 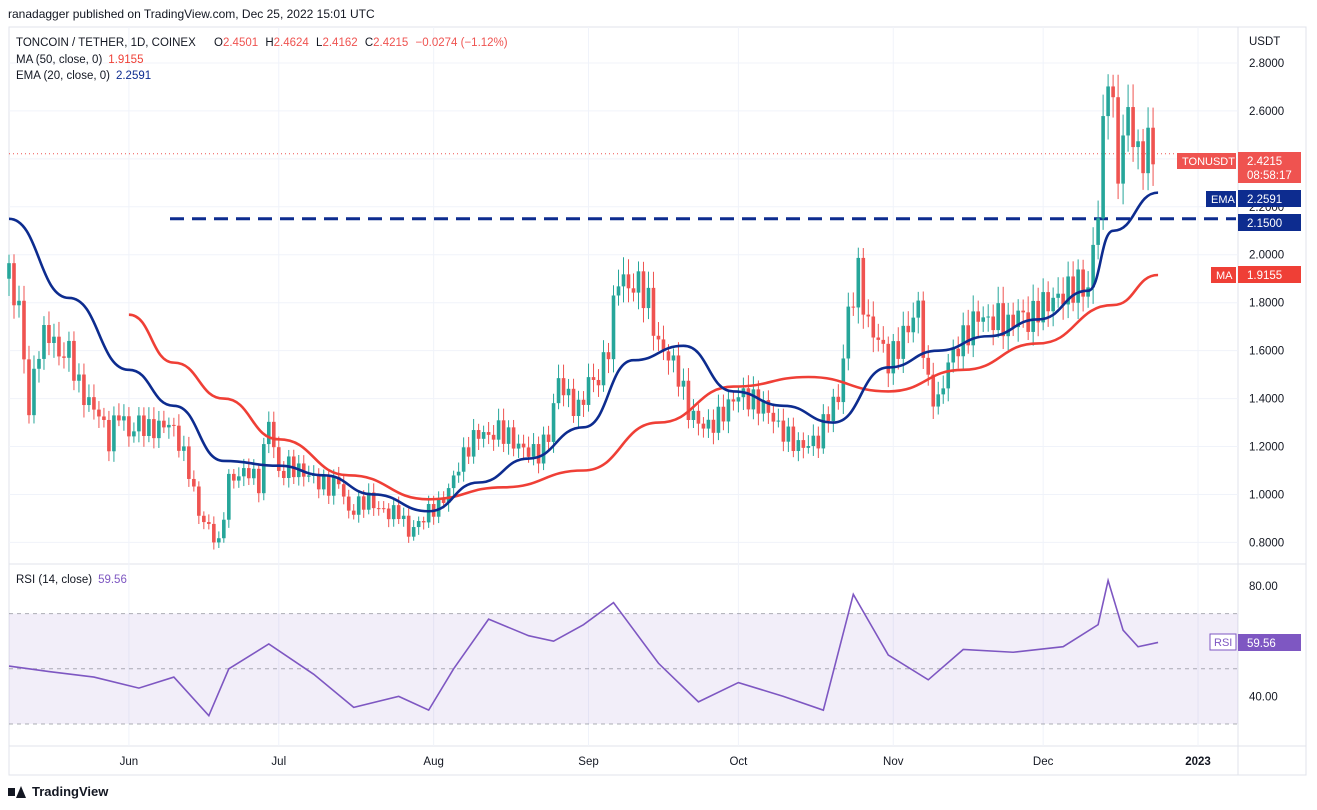 What do you see at coordinates (1266, 64) in the screenshot?
I see `price-tick-label: 2.8000` at bounding box center [1266, 64].